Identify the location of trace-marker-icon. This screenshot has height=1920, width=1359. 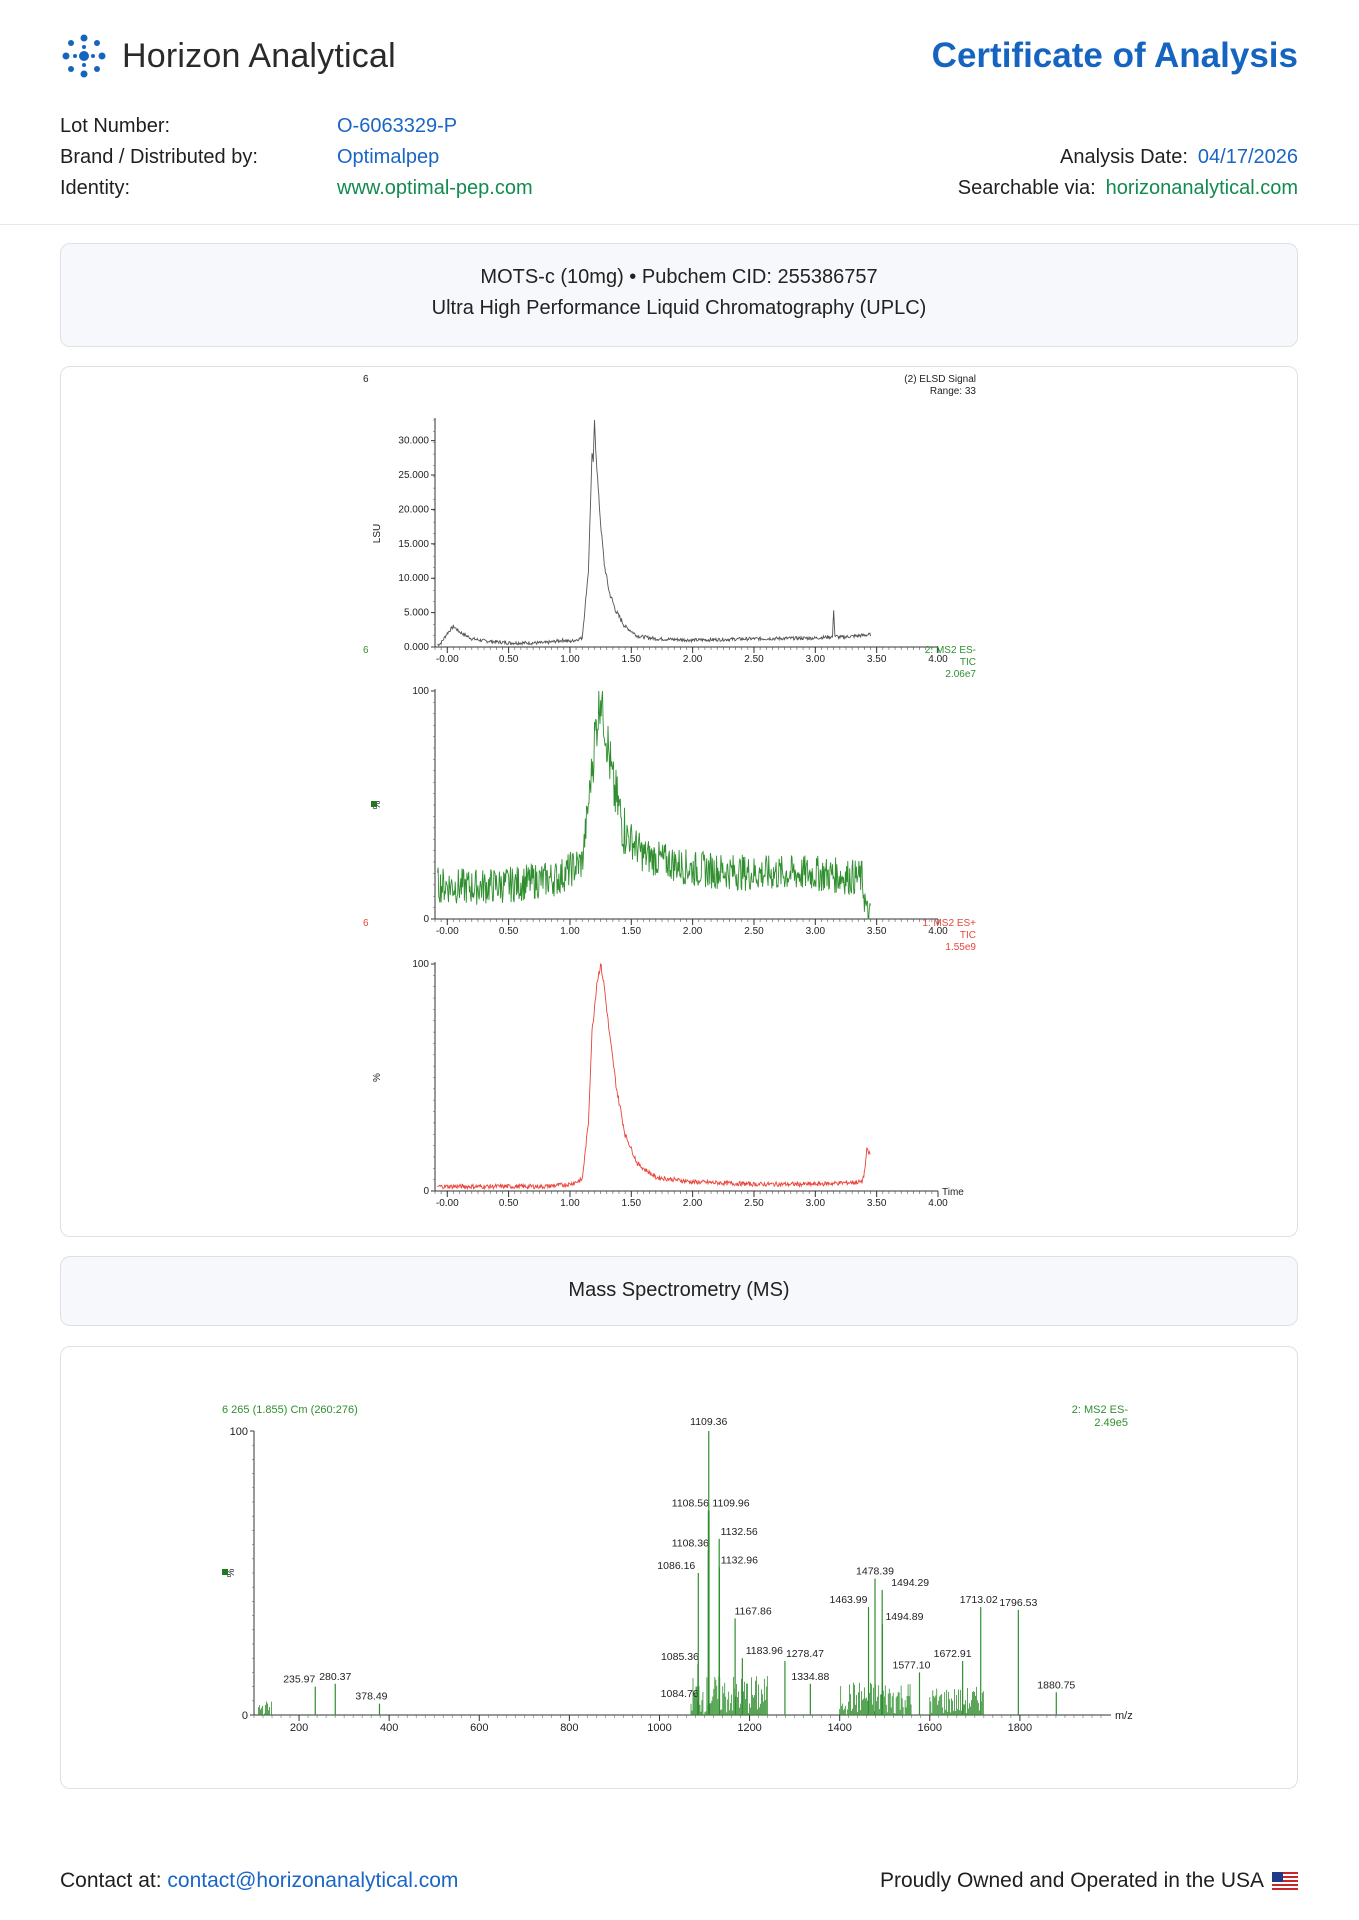
(225, 1572).